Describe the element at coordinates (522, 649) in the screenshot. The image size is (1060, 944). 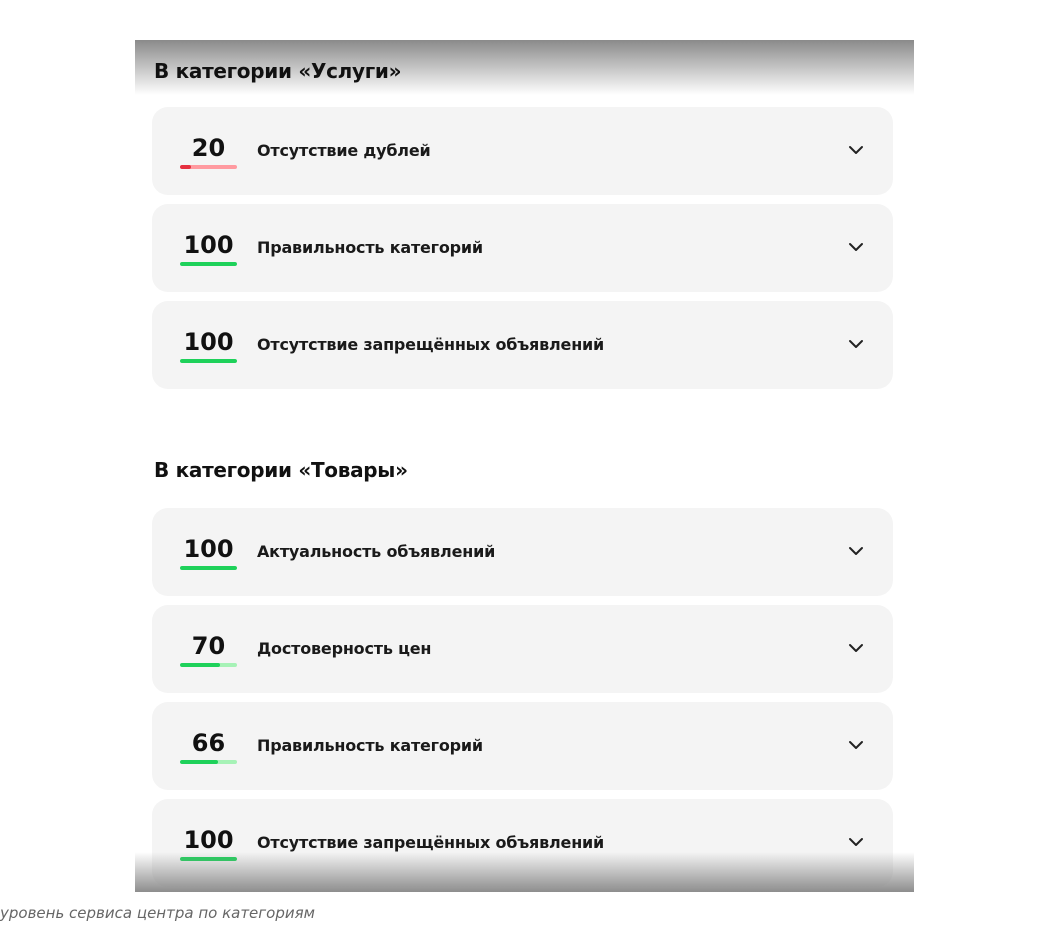
I see `metric-card: 70 Достоверность цен` at that location.